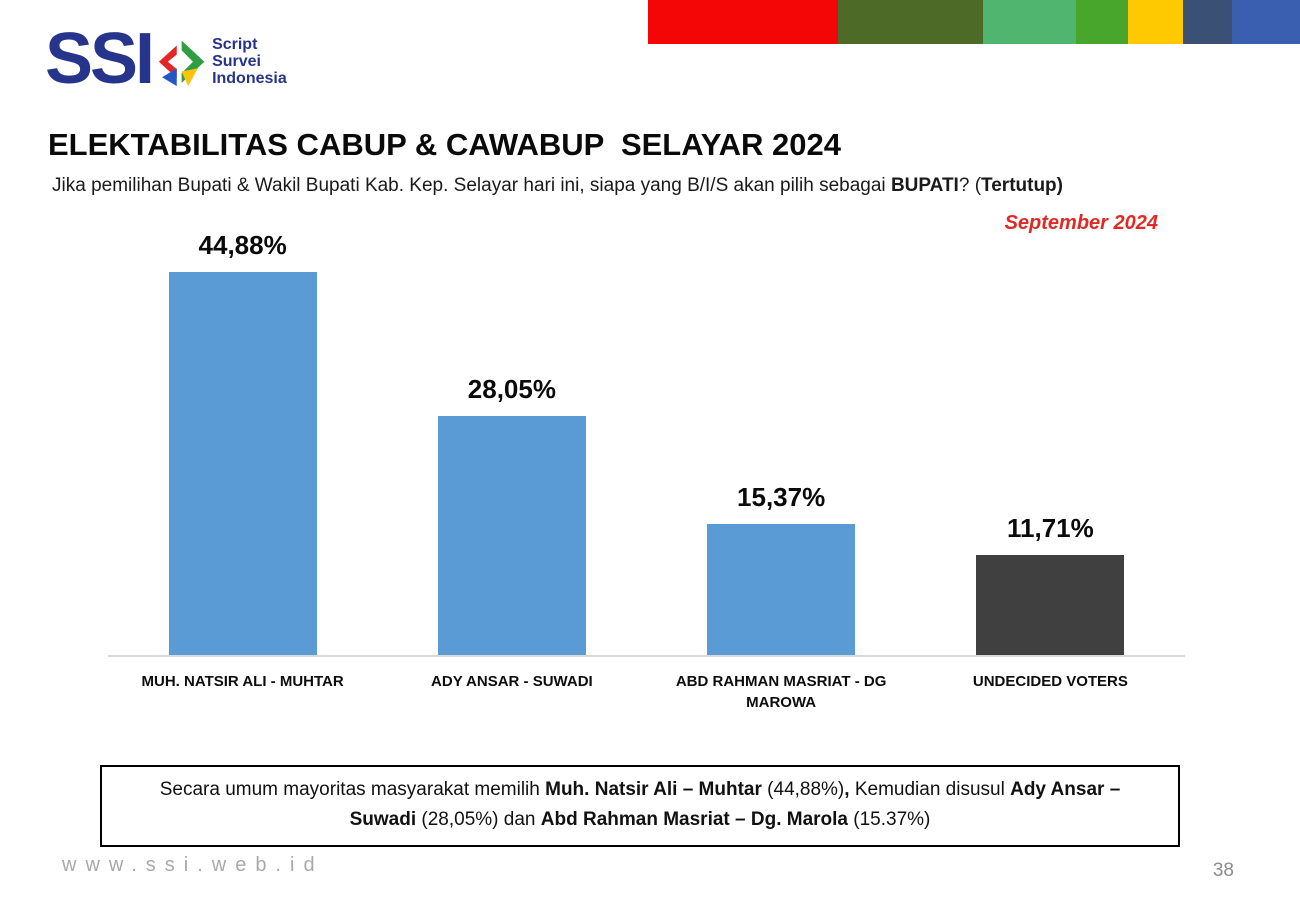  Describe the element at coordinates (1050, 528) in the screenshot. I see `bar-value-label-3: 11,71%` at that location.